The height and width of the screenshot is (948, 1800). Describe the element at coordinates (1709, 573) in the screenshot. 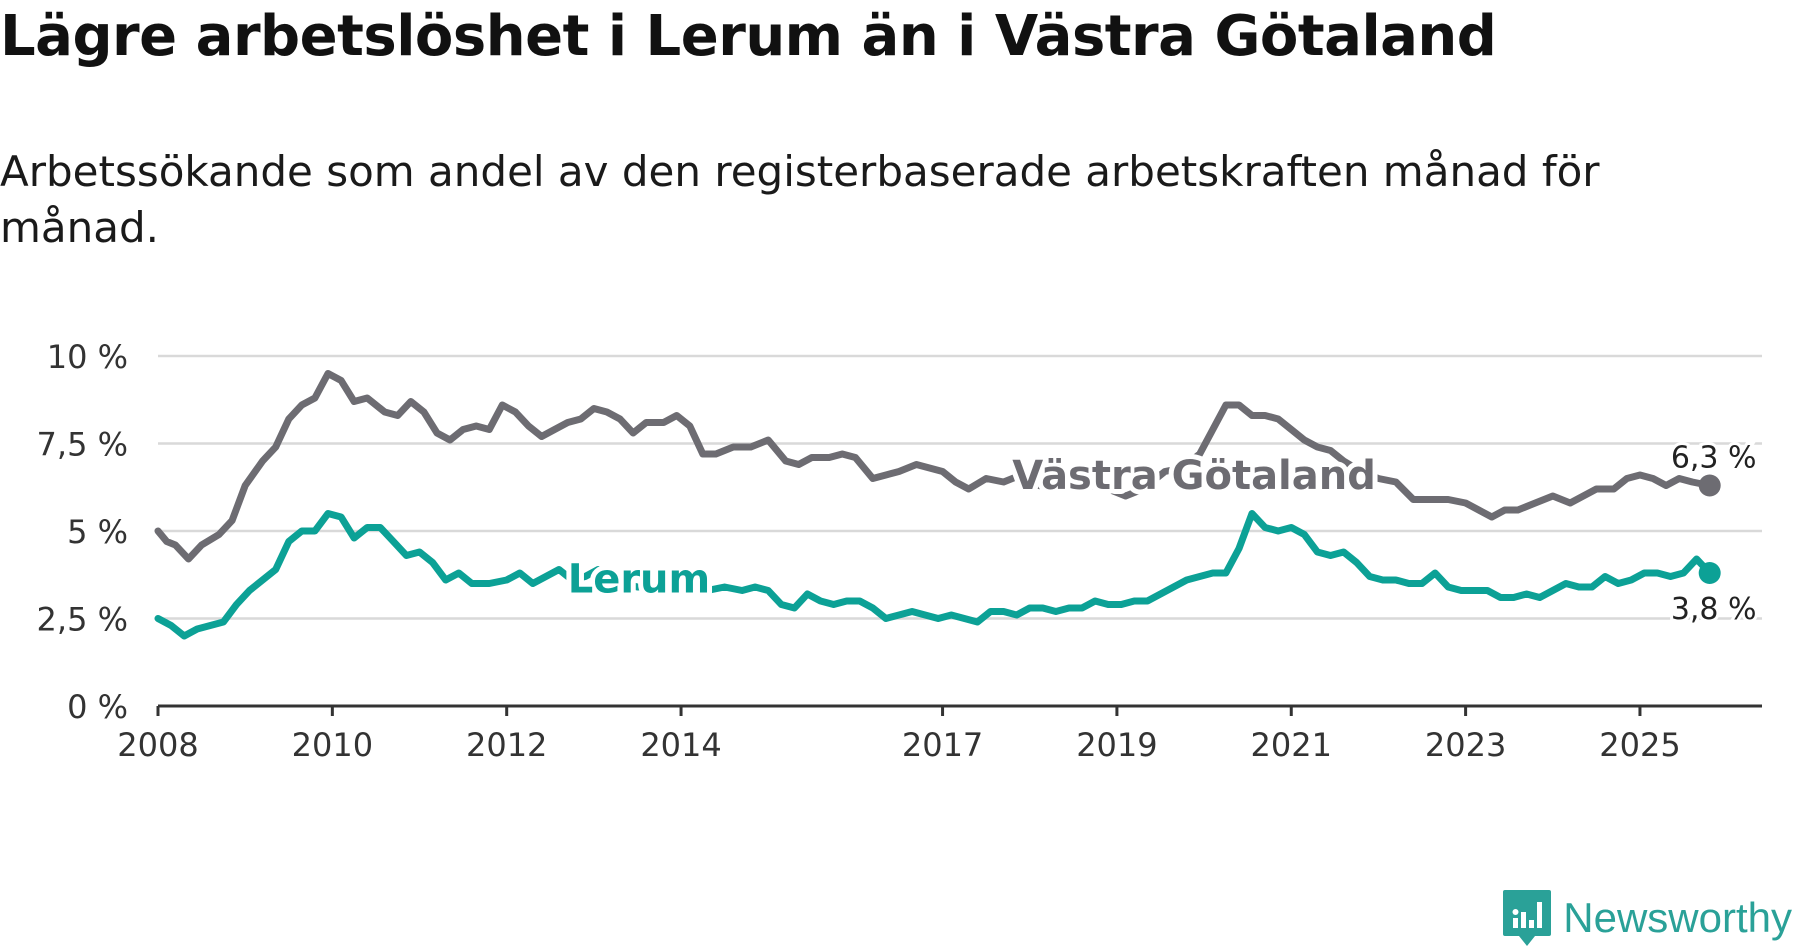

I see `end-point-lerum` at that location.